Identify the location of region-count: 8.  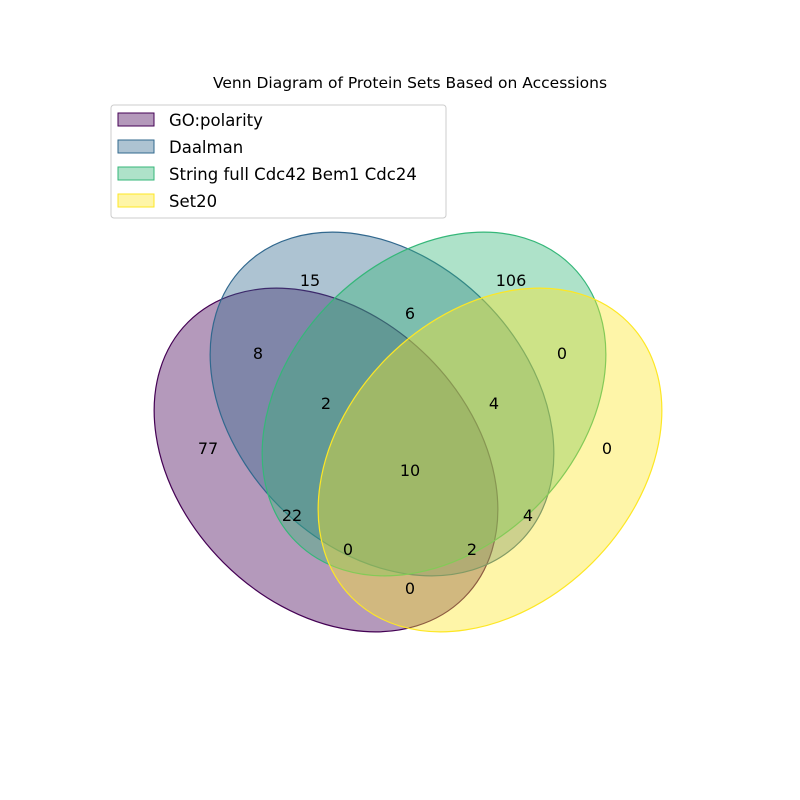
(258, 353).